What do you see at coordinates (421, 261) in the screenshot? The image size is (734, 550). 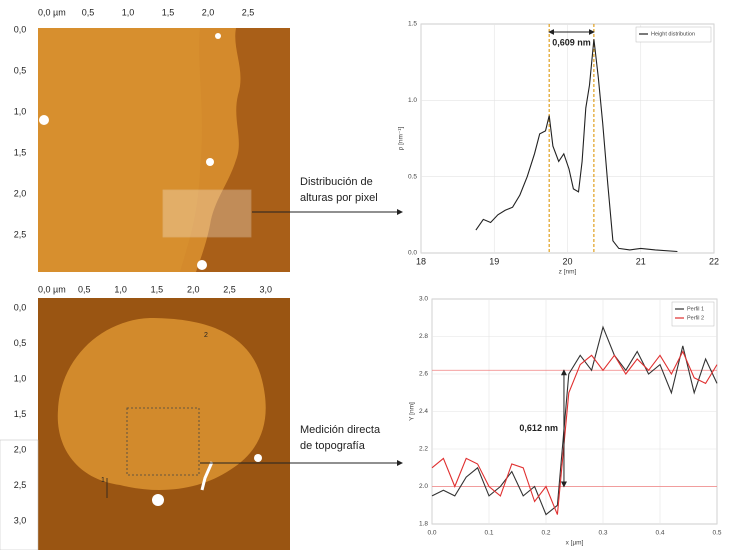 I see `x-tick-label: 18` at bounding box center [421, 261].